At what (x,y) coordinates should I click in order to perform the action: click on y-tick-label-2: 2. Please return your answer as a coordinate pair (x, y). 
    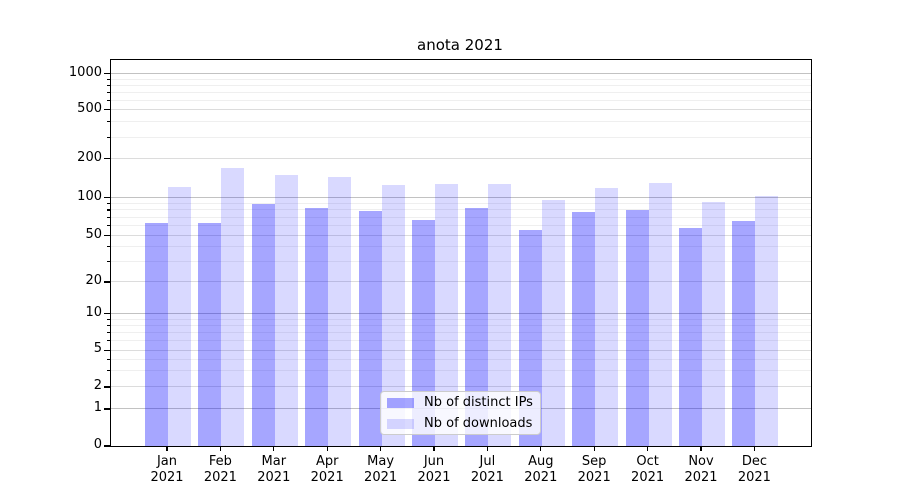
    Looking at the image, I should click on (97, 385).